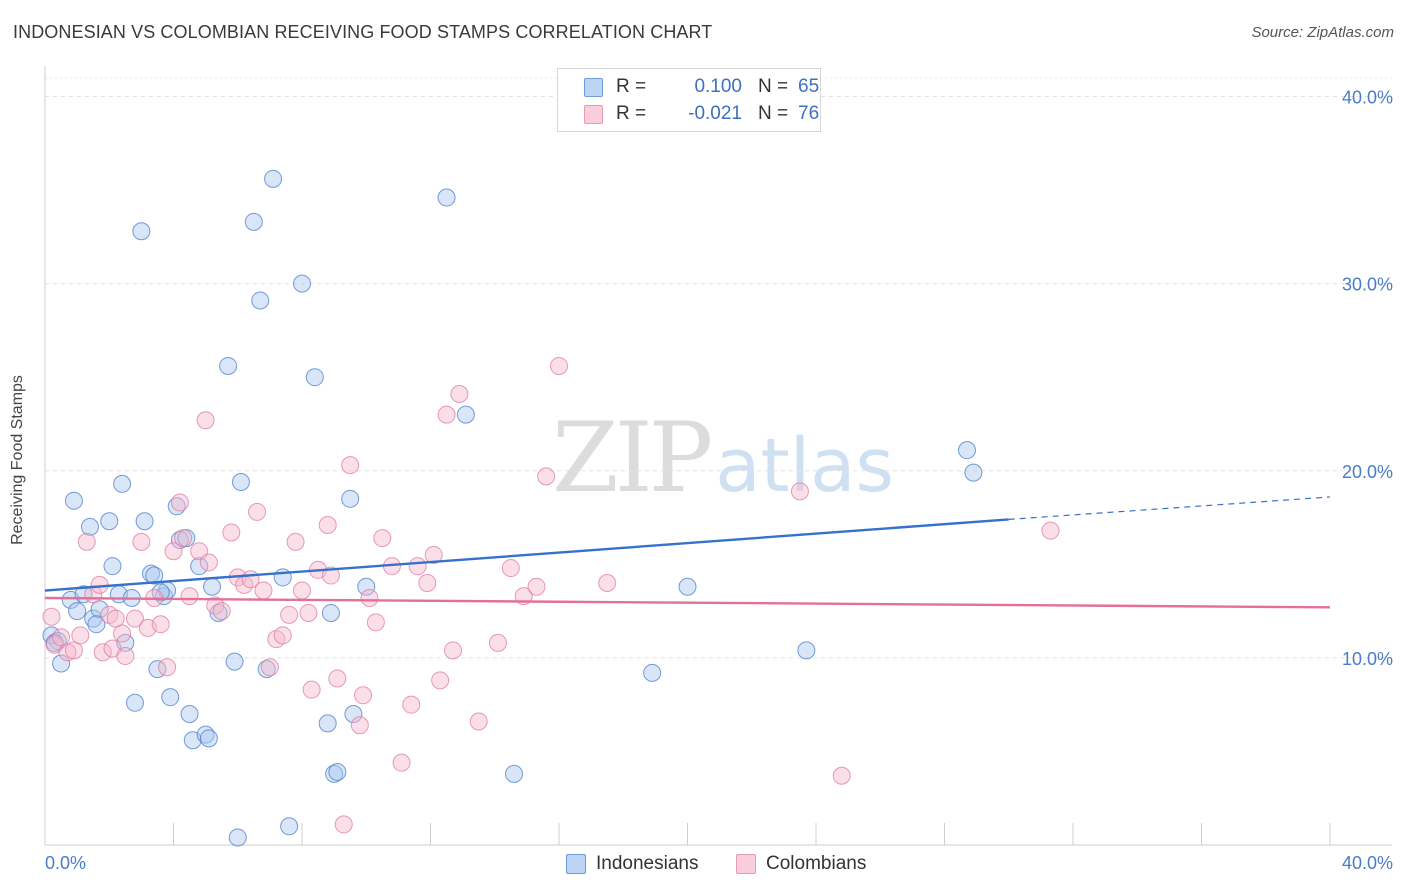  What do you see at coordinates (1367, 98) in the screenshot?
I see `y-tick-label: 40.0%` at bounding box center [1367, 98].